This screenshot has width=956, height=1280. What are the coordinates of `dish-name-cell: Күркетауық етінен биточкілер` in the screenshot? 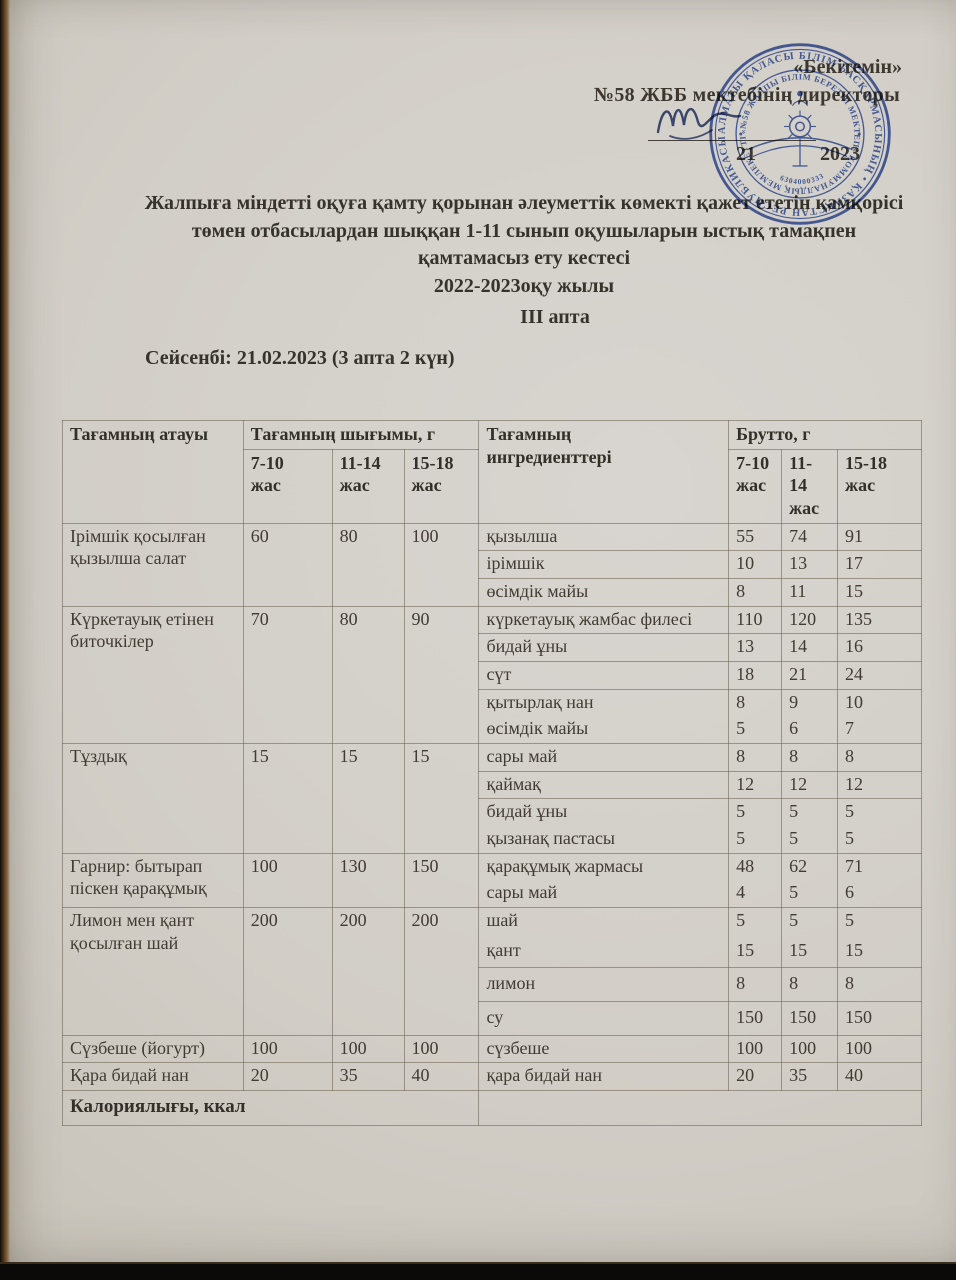 It's located at (153, 675).